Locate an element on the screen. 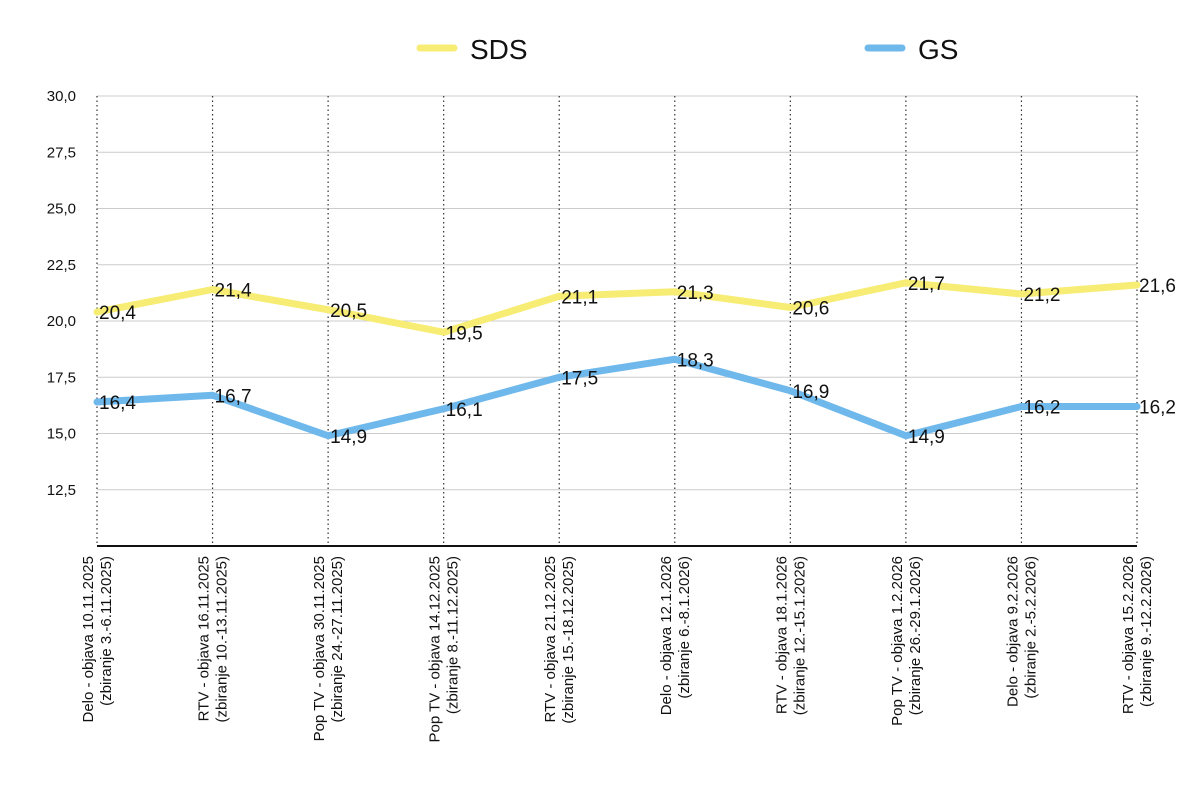 The width and height of the screenshot is (1200, 810). x-category-line1: Pop TV - objava 1.2.2026 is located at coordinates (897, 641).